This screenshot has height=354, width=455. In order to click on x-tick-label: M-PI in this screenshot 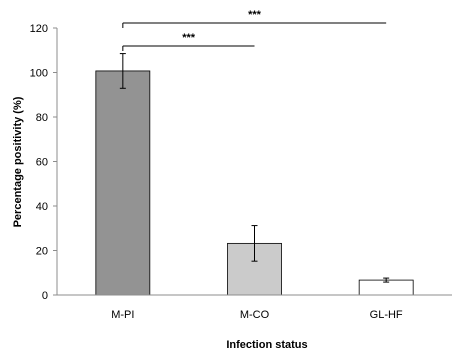, I will do `click(122, 315)`.